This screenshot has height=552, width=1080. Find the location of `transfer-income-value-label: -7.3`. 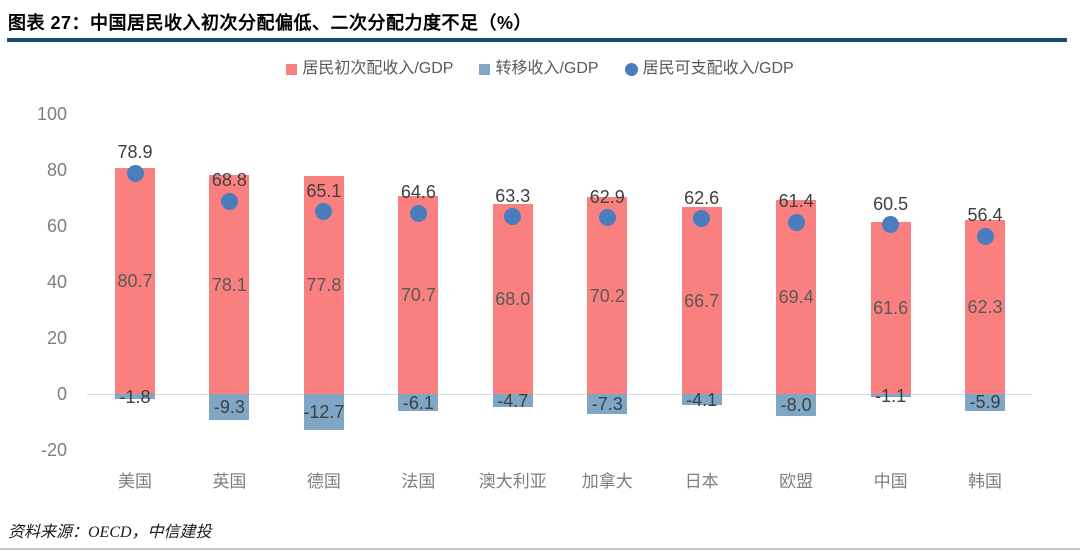

transfer-income-value-label: -7.3 is located at coordinates (607, 404).